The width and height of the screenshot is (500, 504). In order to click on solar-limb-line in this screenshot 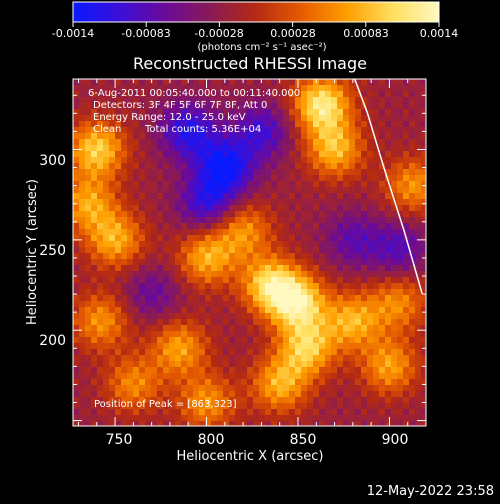, I will do `click(388, 187)`.